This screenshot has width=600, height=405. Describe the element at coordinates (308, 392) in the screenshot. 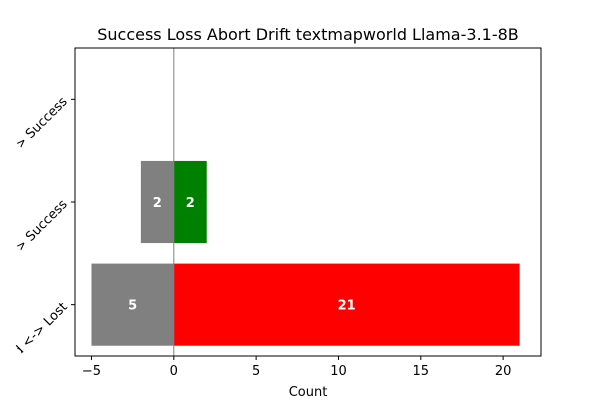

I see `x-axis-label: Count` at that location.